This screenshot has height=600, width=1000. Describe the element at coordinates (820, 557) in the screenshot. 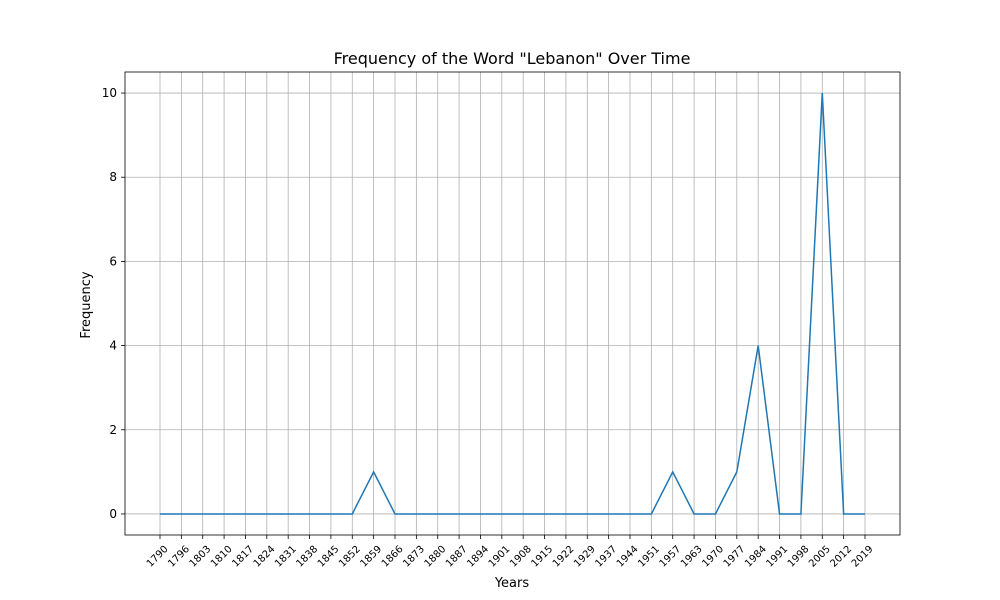

I see `x-tick-label: 2005` at that location.